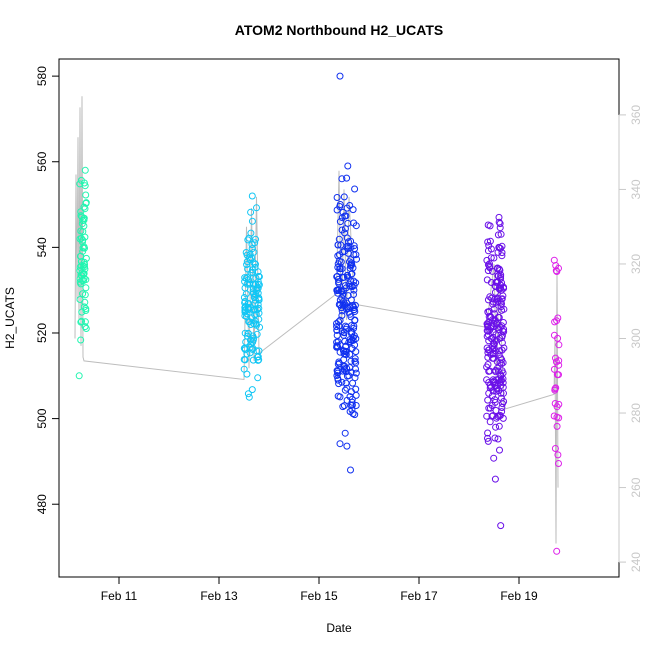  What do you see at coordinates (42, 333) in the screenshot?
I see `y-tick-label: 520` at bounding box center [42, 333].